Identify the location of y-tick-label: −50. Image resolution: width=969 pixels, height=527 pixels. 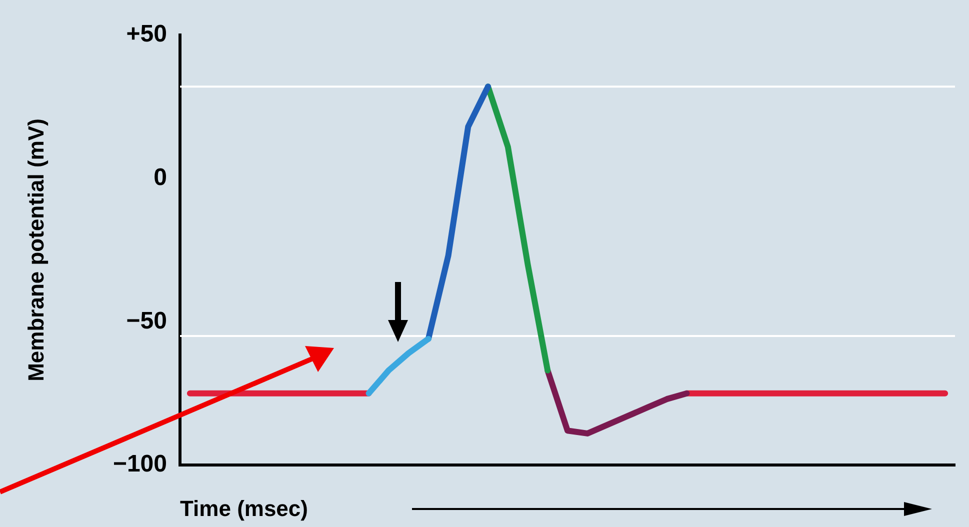
(146, 320).